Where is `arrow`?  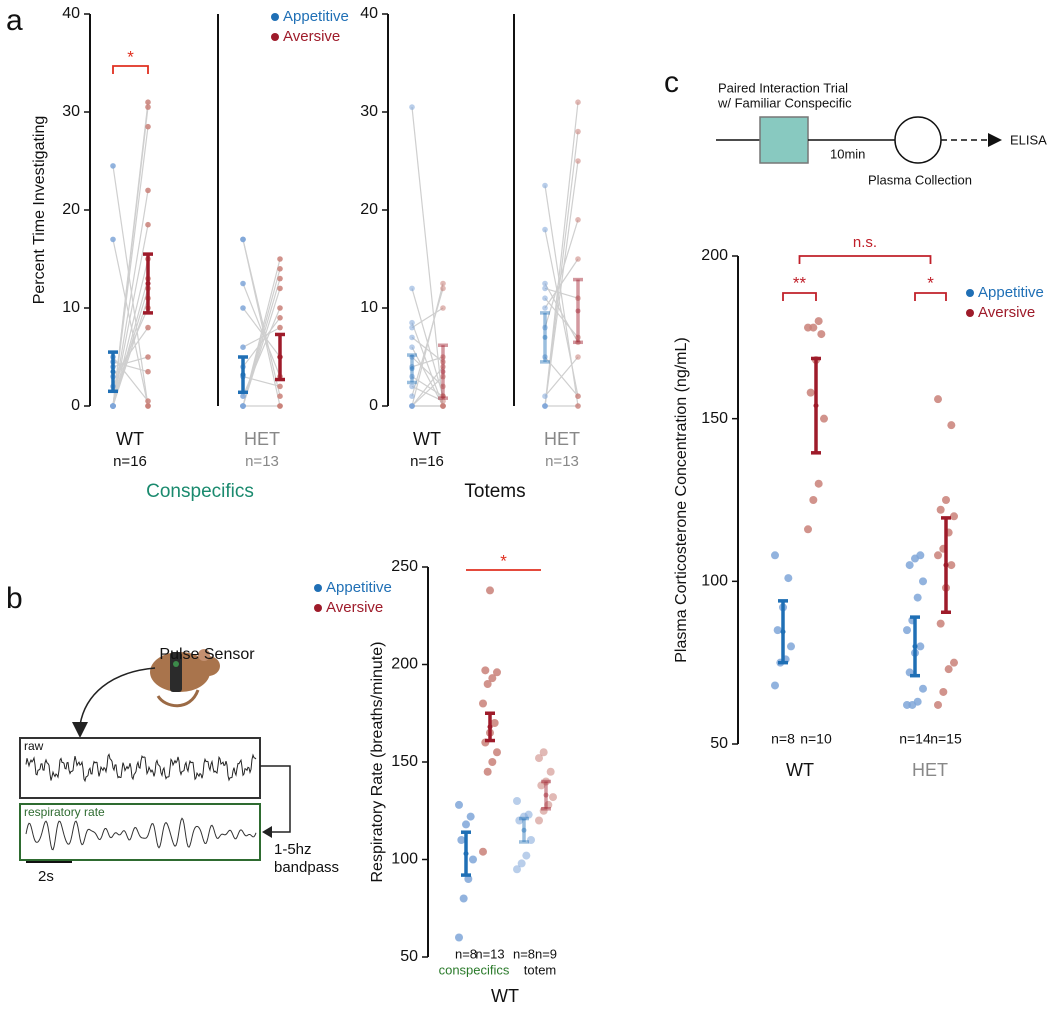 arrow is located at coordinates (117, 696).